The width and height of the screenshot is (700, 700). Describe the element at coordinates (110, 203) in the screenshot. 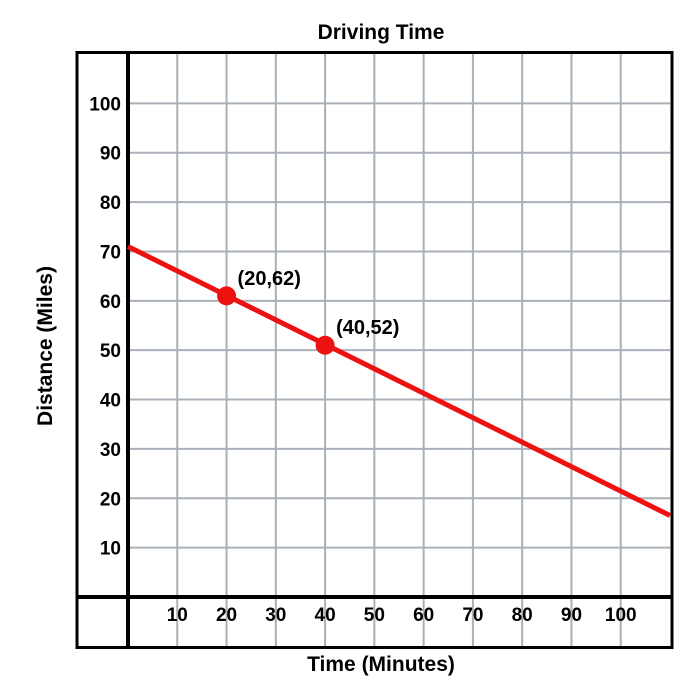

I see `y-tick-label-80: 80` at that location.